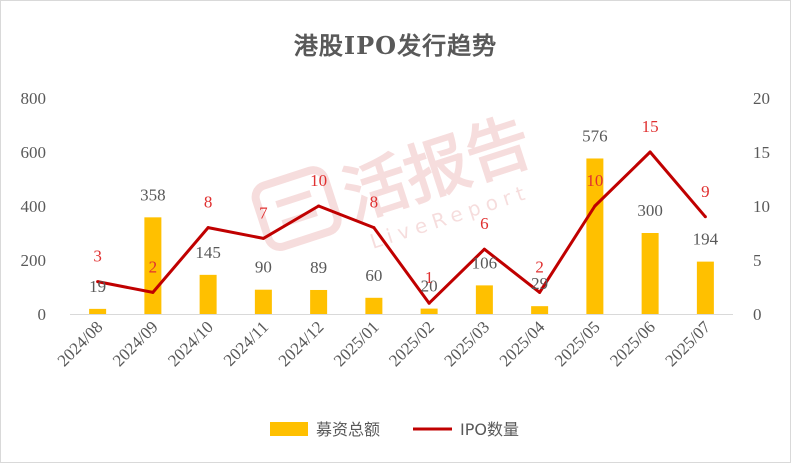 The image size is (791, 463). What do you see at coordinates (34, 98) in the screenshot?
I see `y-left-tick-label: 800` at bounding box center [34, 98].